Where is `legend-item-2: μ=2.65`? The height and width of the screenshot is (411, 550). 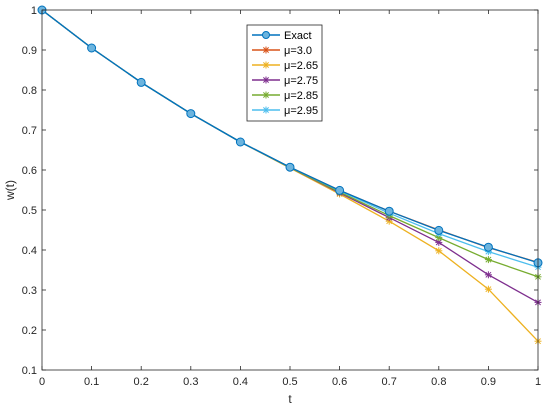 legend-item-2: μ=2.65 is located at coordinates (285, 66).